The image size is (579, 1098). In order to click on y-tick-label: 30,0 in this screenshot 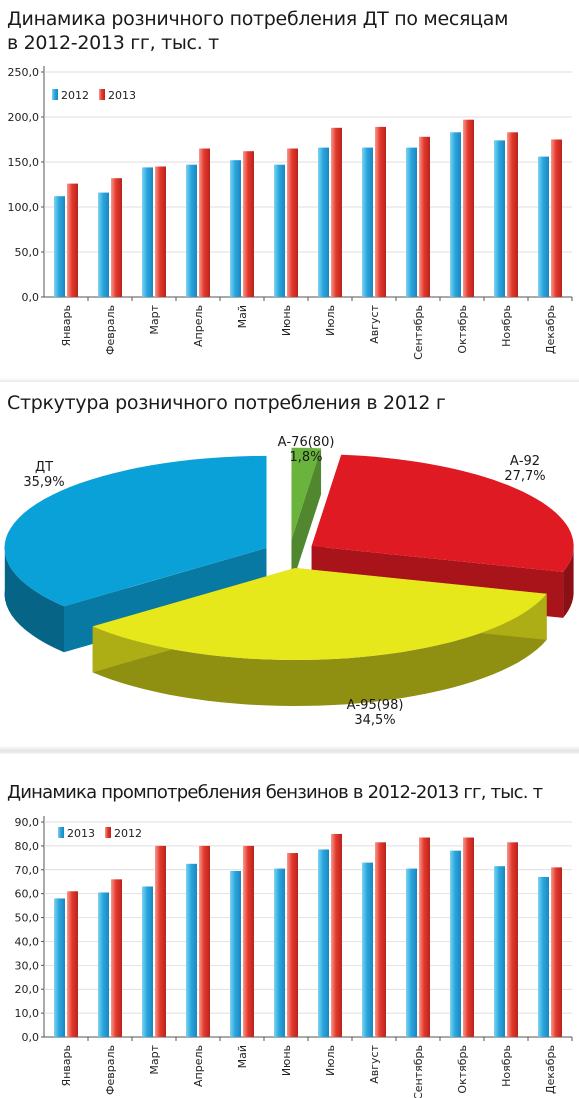, I will do `click(27, 965)`.